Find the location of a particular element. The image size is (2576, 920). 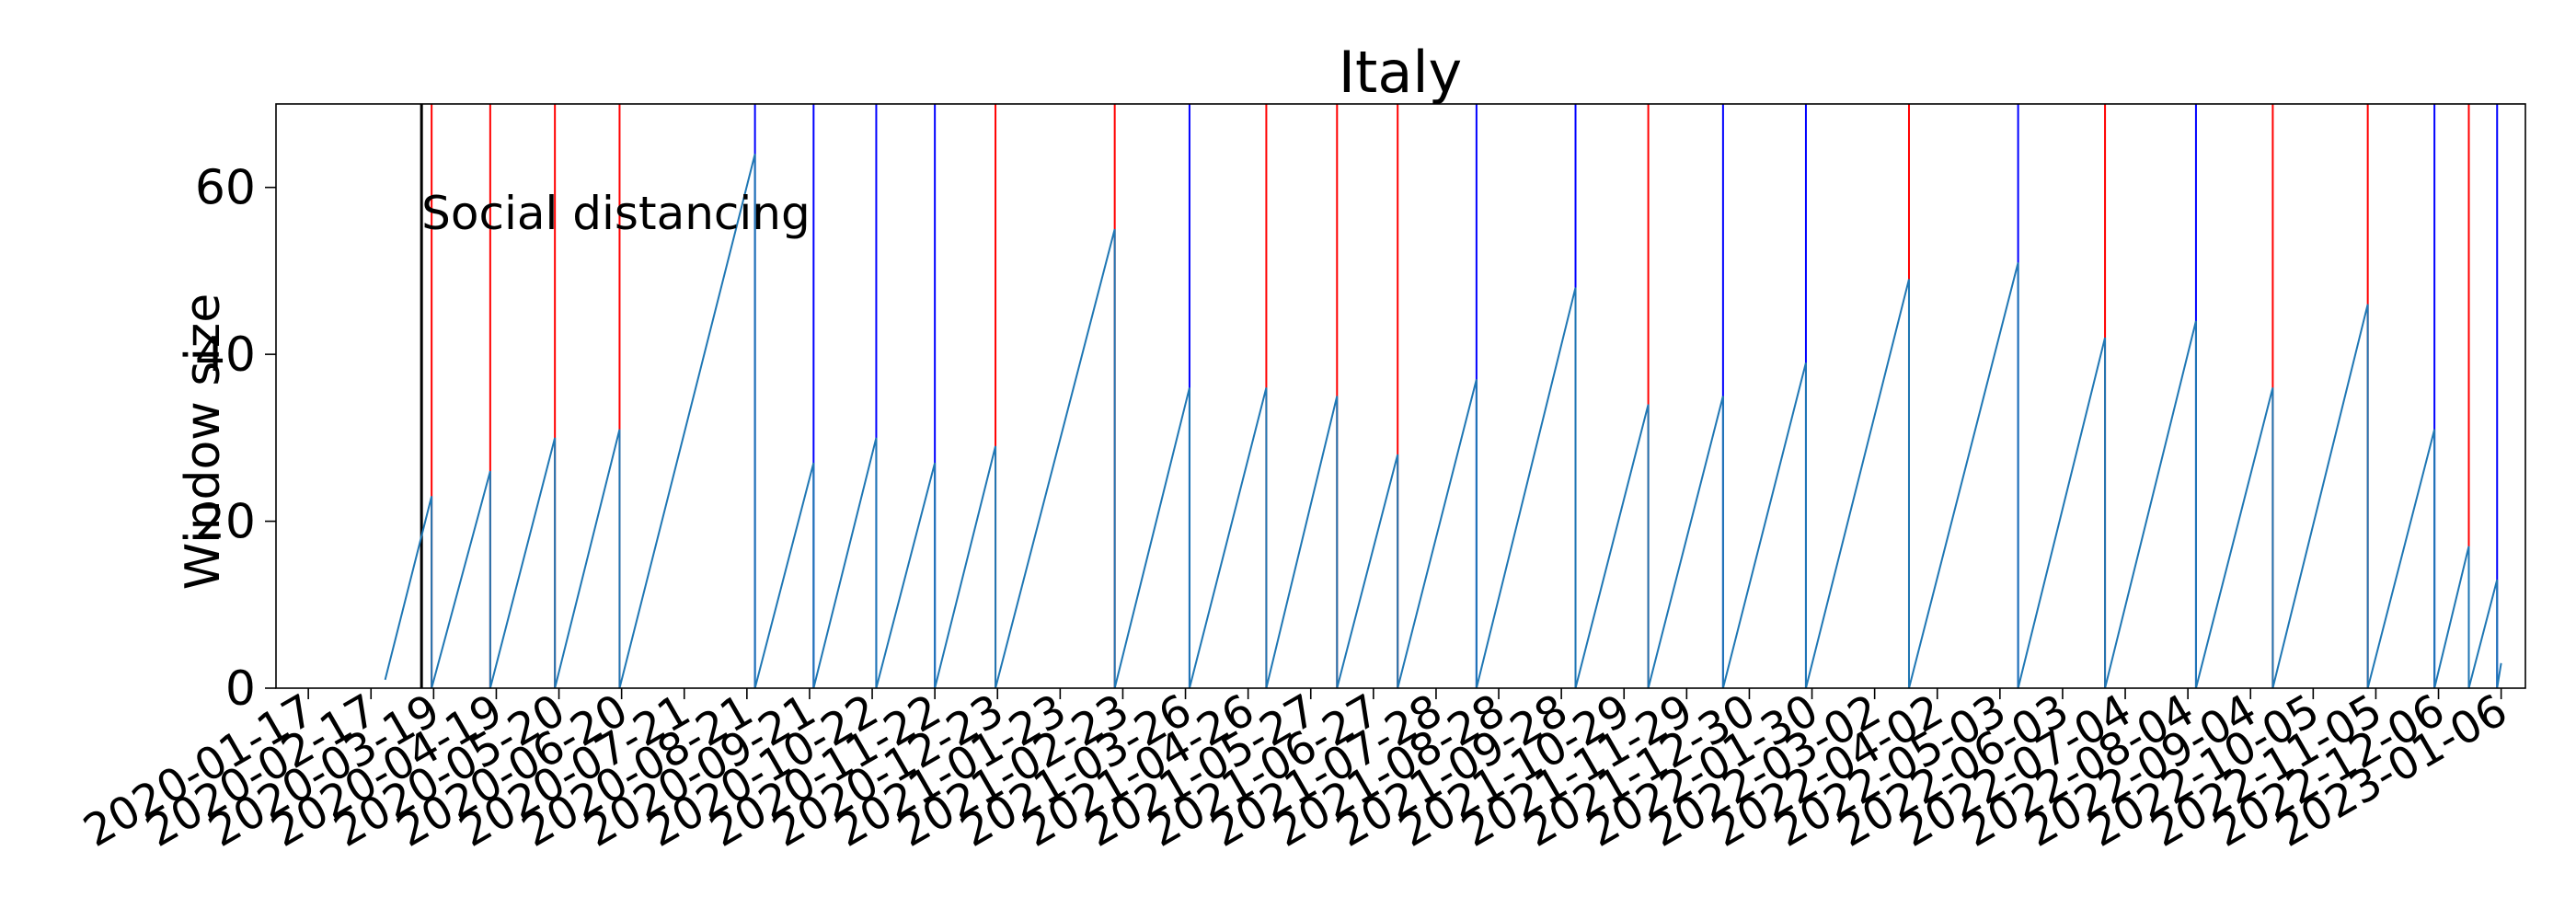

y-tick-label: 60 is located at coordinates (225, 188).